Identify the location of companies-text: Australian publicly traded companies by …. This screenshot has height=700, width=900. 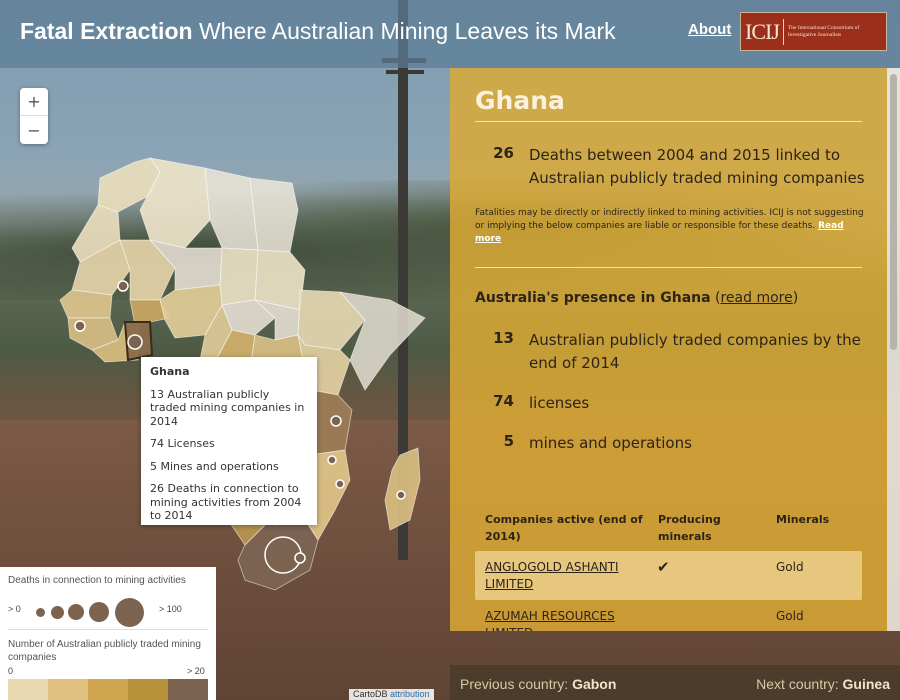
(695, 351).